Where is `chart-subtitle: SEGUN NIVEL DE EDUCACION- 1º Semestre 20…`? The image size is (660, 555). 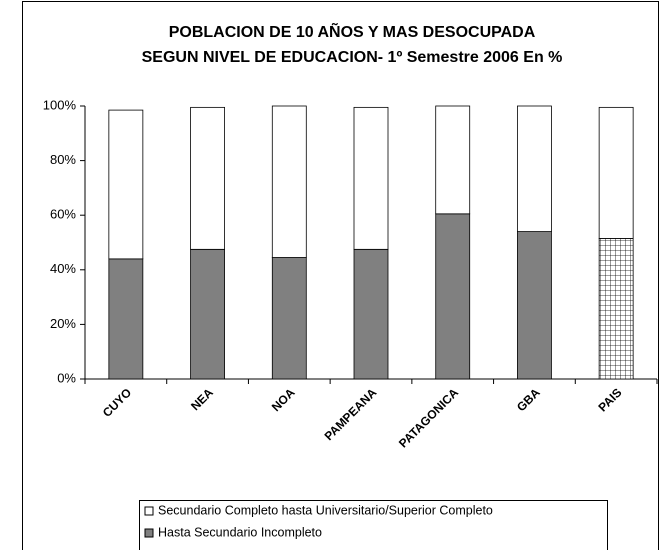
chart-subtitle: SEGUN NIVEL DE EDUCACION- 1º Semestre 20… is located at coordinates (352, 57).